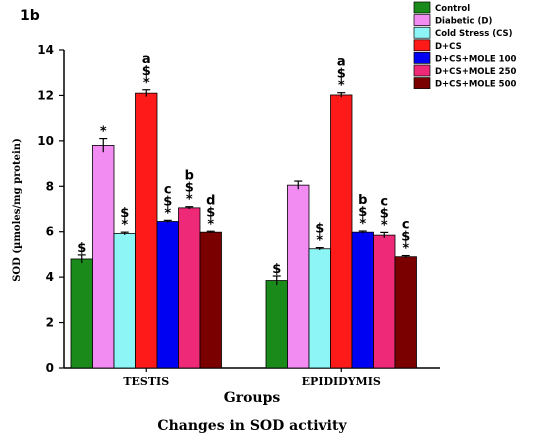 Image resolution: width=547 pixels, height=438 pixels. Describe the element at coordinates (476, 85) in the screenshot. I see `legend-label: D+CS+MOLE 500` at that location.